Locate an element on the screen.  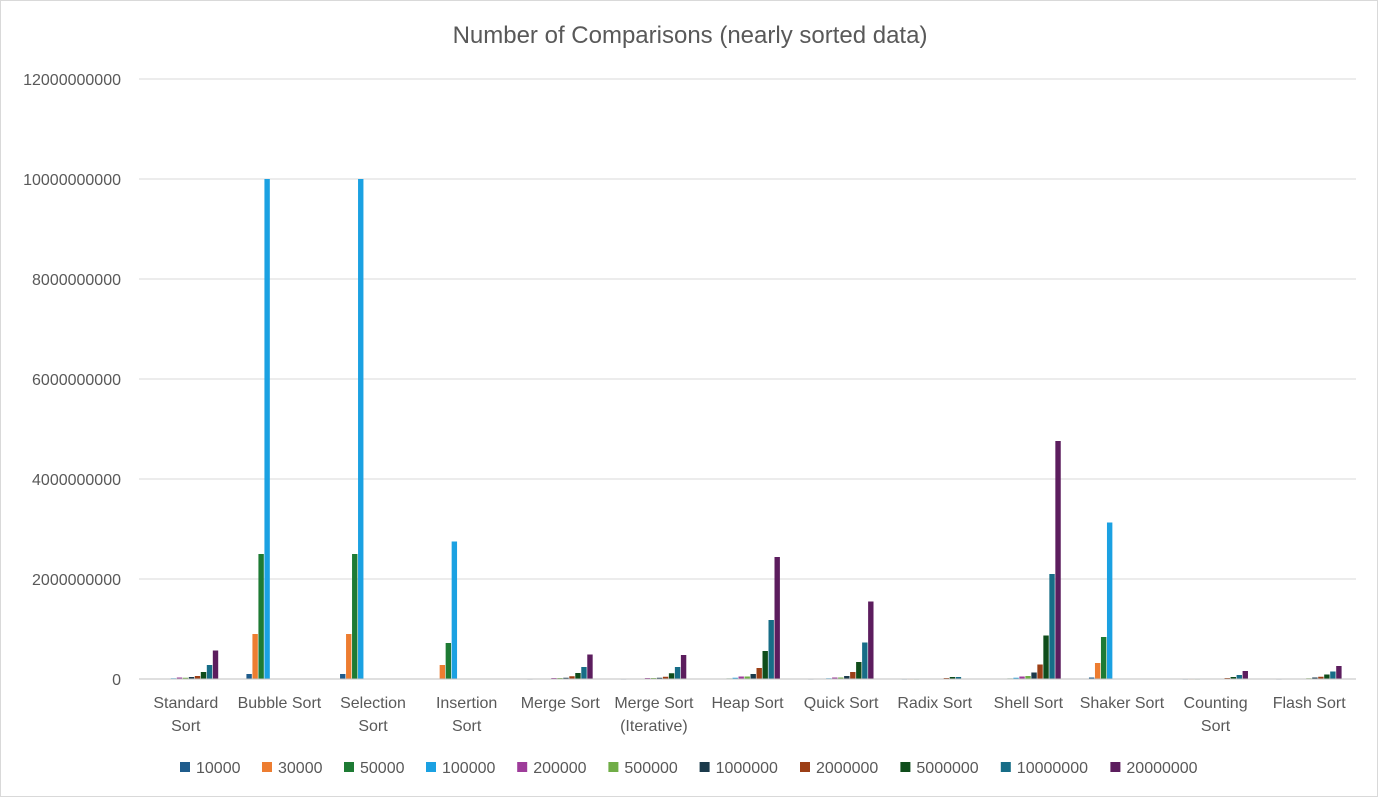
legend-item: 10000 is located at coordinates (210, 768).